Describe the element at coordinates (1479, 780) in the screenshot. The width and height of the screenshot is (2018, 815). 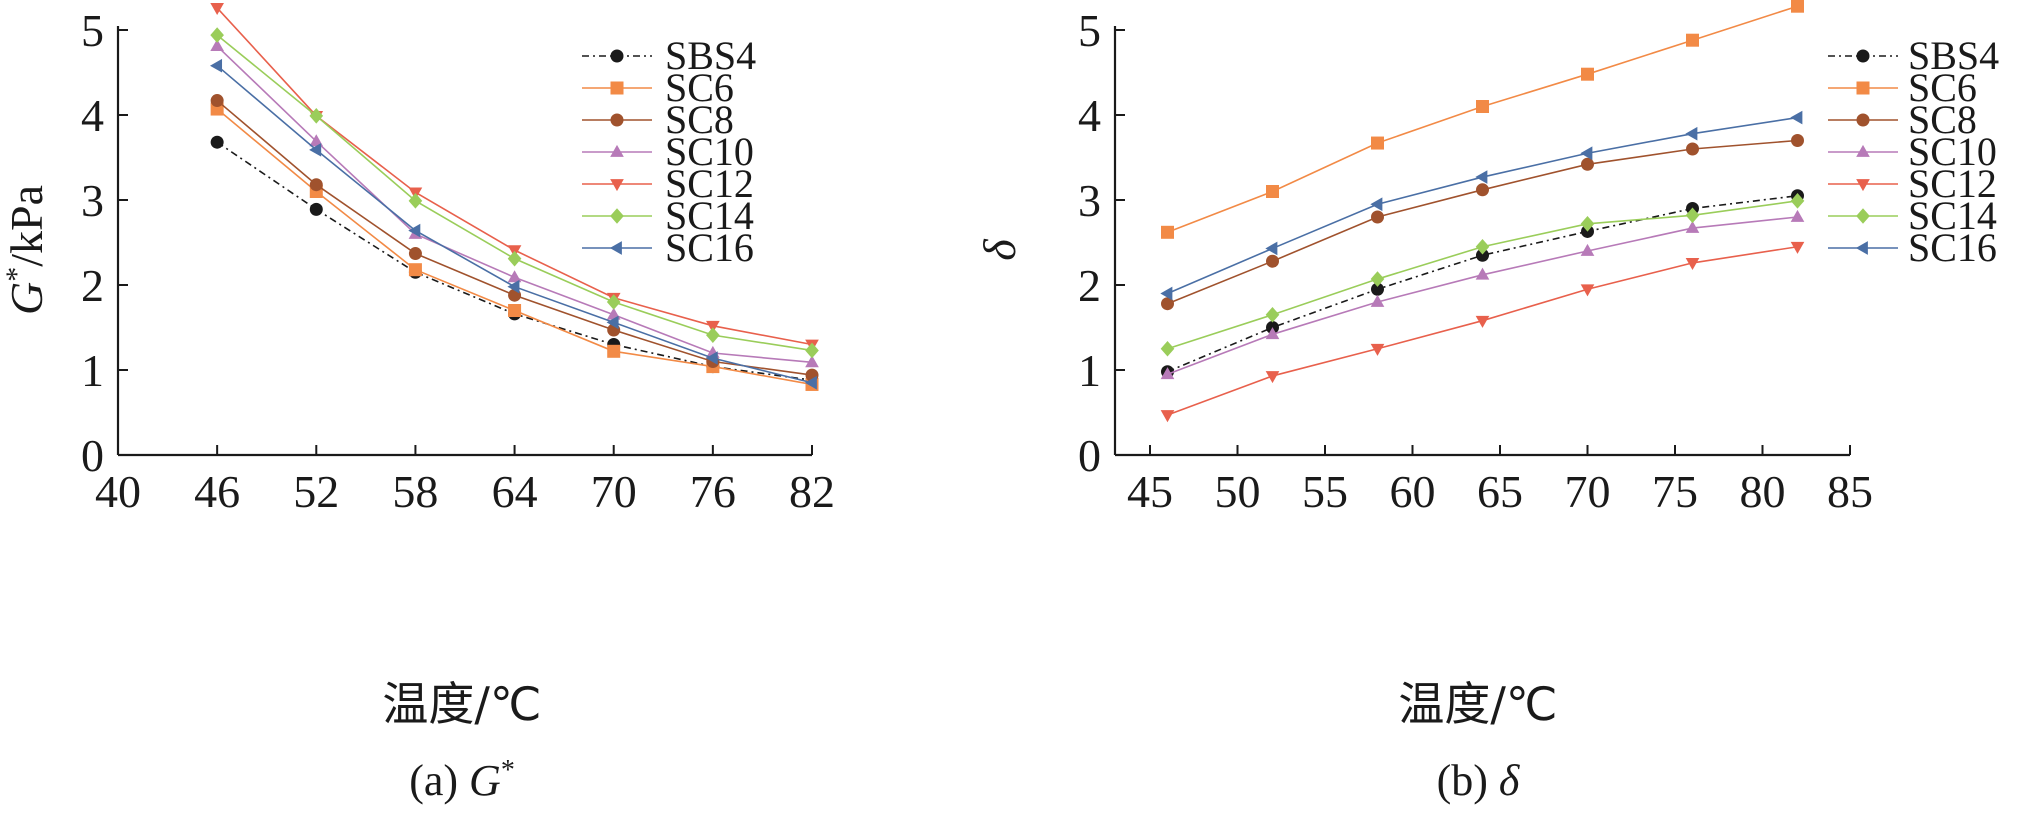
I see `caption-b: (b) δ` at that location.